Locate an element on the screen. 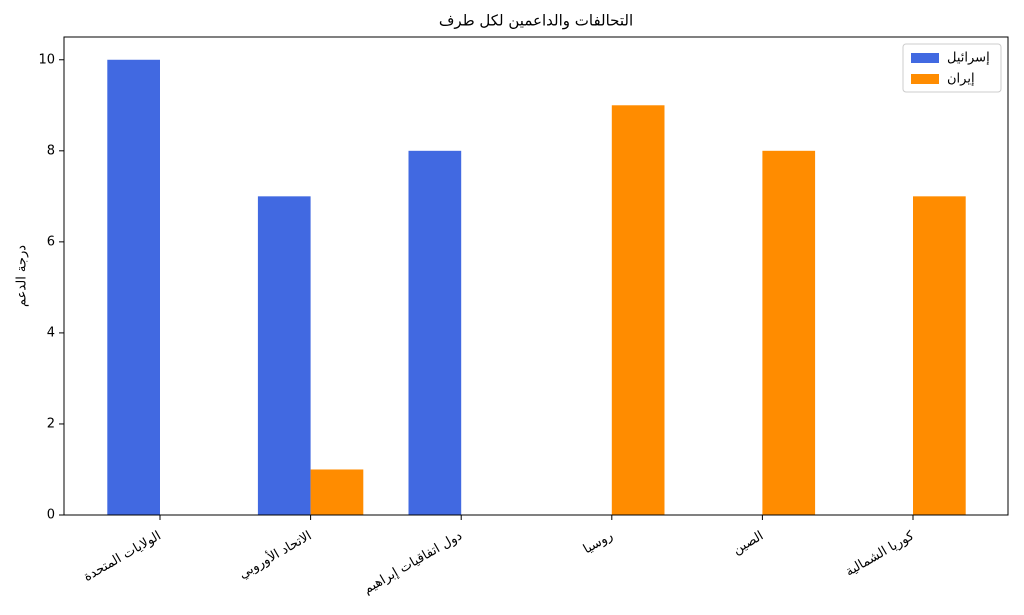 Image resolution: width=1024 pixels, height=615 pixels. y-tick-label: 8 is located at coordinates (51, 150).